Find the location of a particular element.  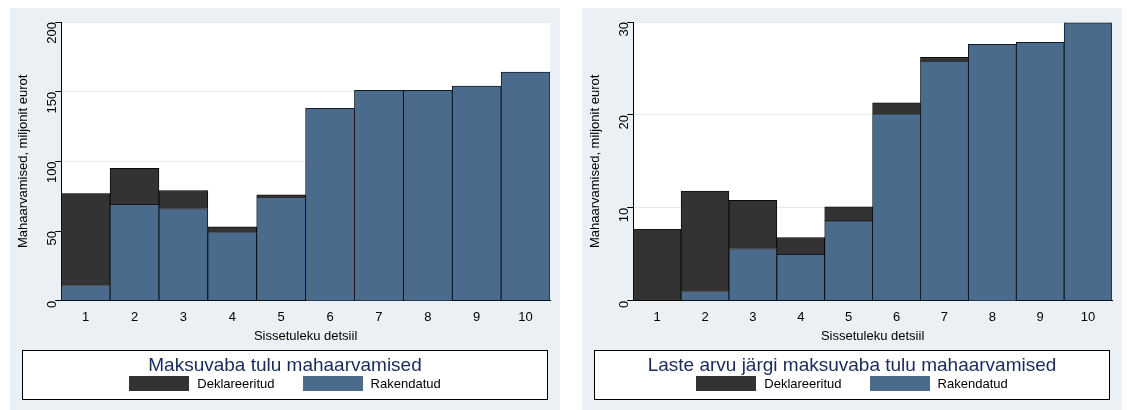

y-tick-label: 10 is located at coordinates (623, 215).